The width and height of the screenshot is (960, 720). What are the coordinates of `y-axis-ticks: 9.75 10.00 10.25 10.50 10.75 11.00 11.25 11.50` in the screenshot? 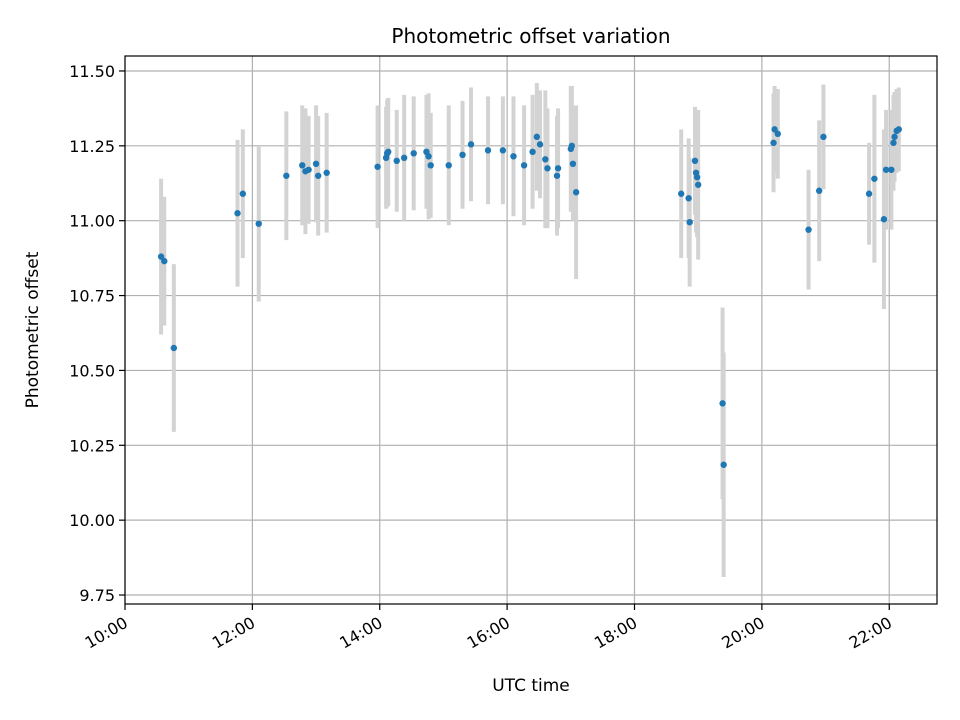 It's located at (97, 333).